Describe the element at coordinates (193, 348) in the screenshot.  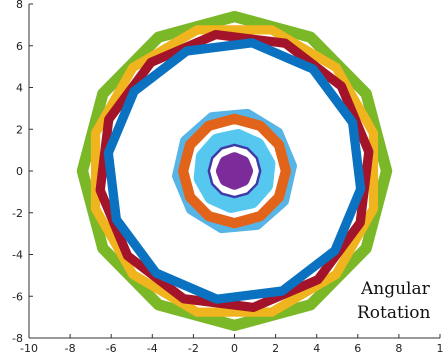
I see `x-tick-label: -2` at that location.